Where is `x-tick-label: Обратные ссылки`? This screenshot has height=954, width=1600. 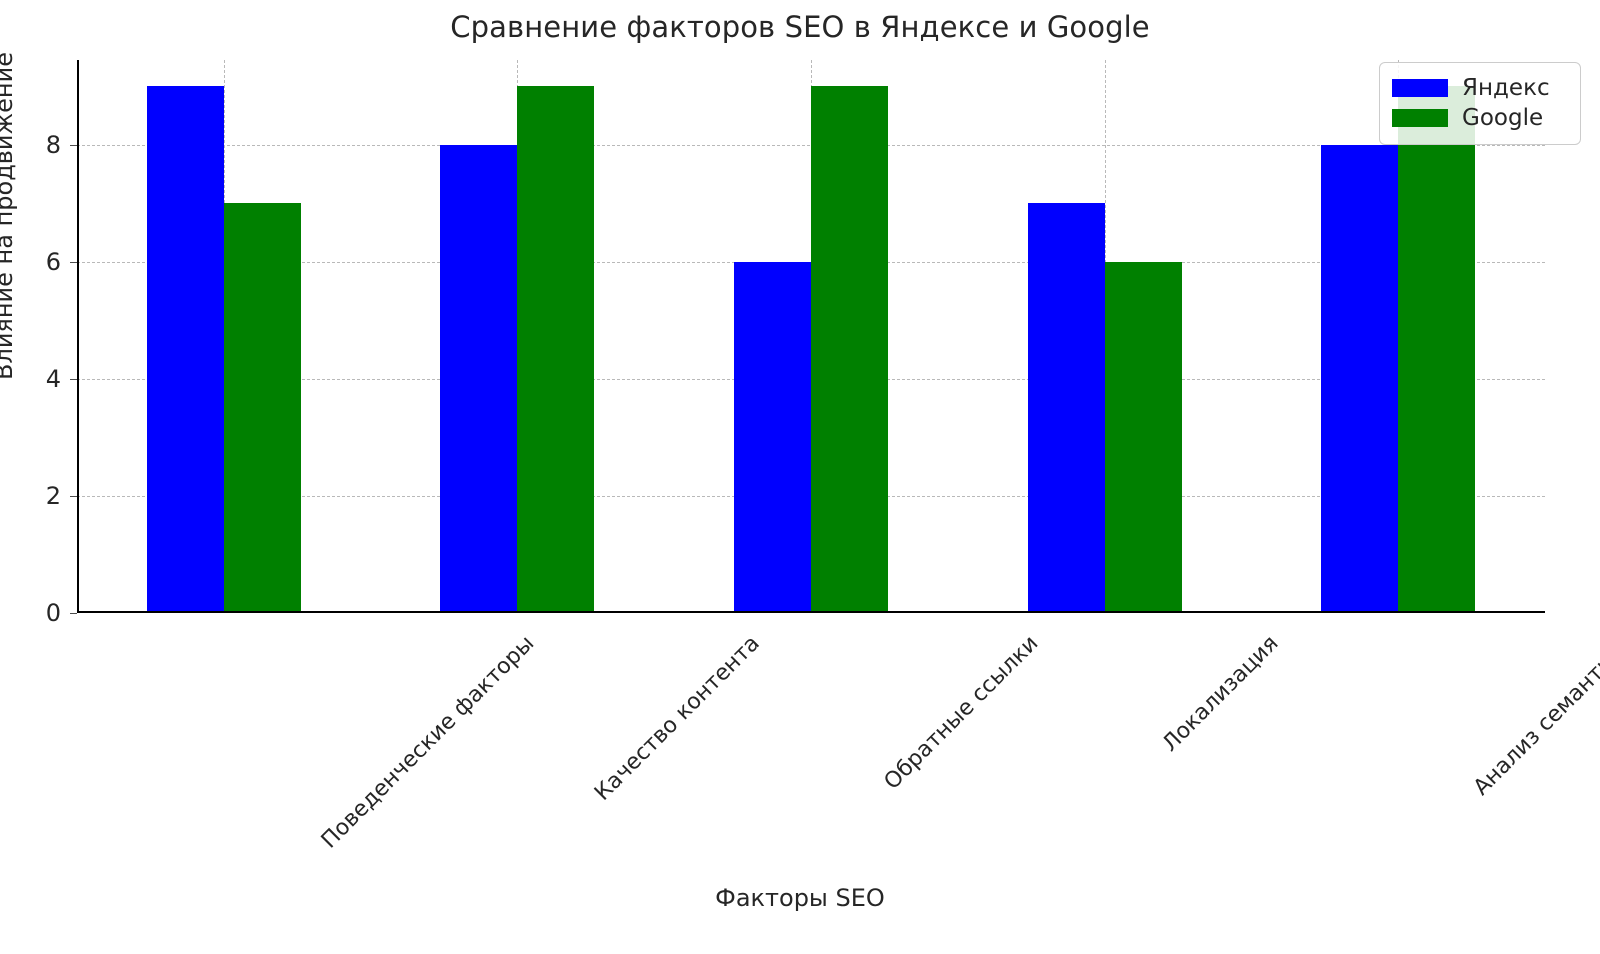 x-tick-label: Обратные ссылки is located at coordinates (961, 713).